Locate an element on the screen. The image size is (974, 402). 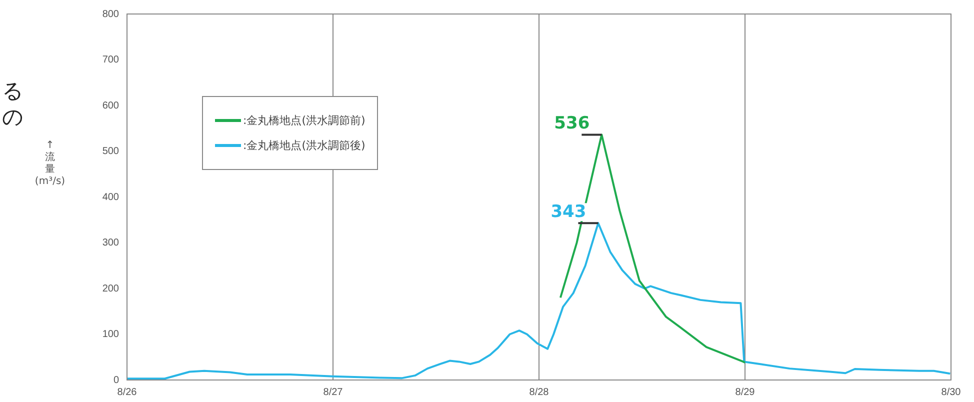
legend-label: :金丸橋地点(洪水調節後) is located at coordinates (304, 145).